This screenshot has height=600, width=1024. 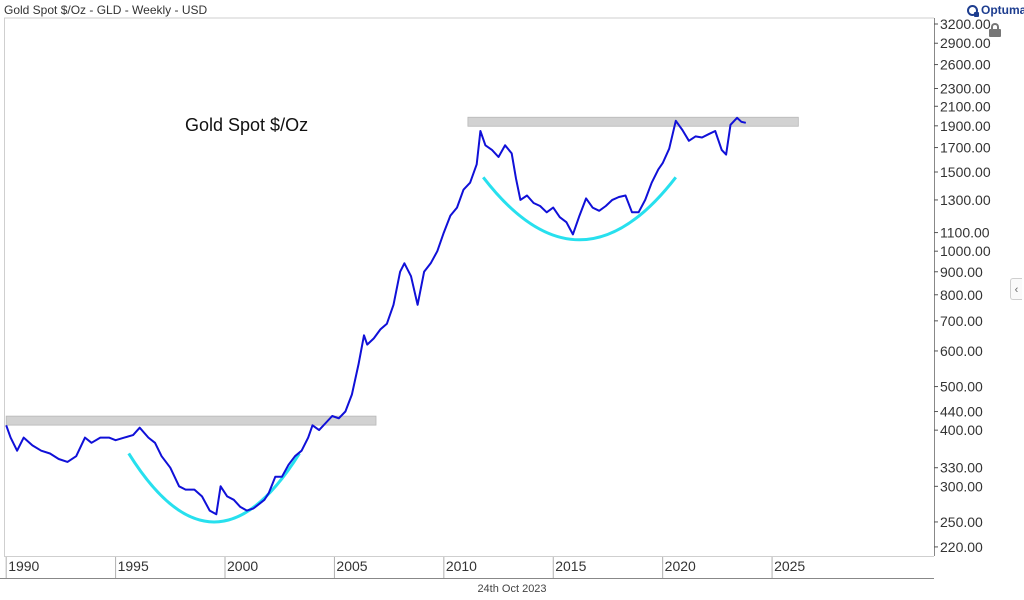 I want to click on y-tick-label: 400.00, so click(x=961, y=430).